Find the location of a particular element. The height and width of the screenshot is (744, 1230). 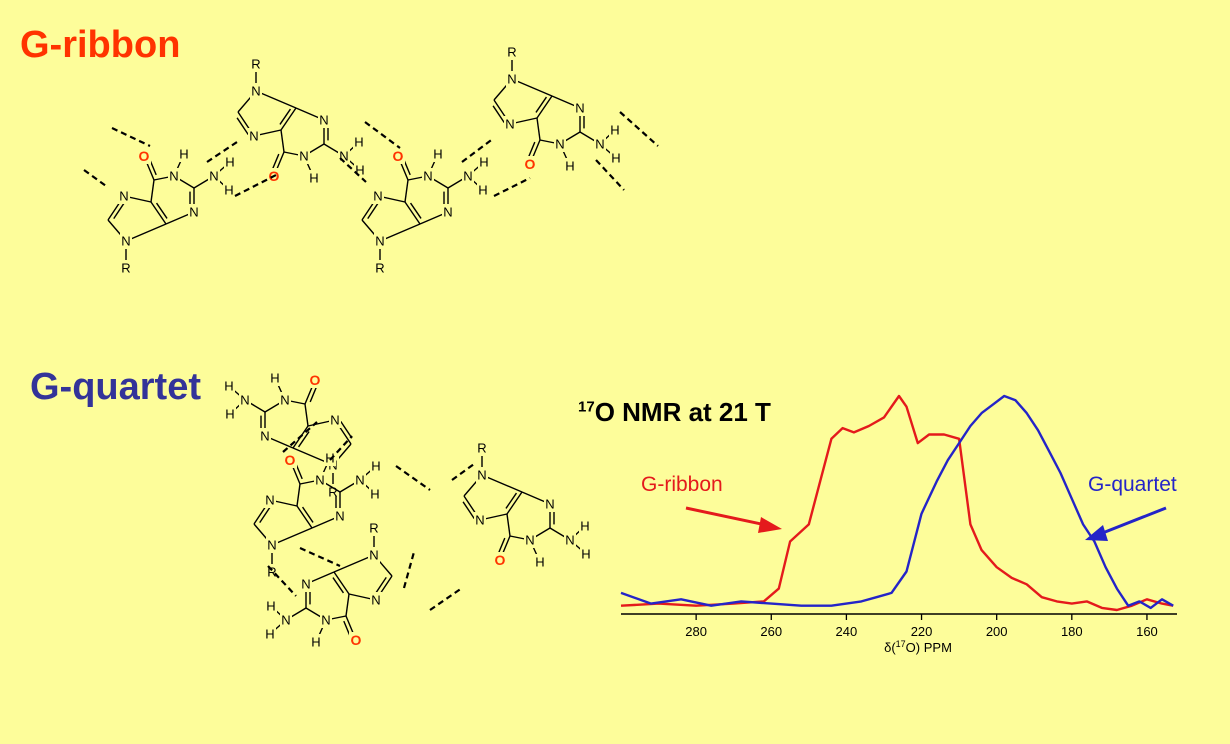

x-tick-label: 180 is located at coordinates (1072, 631).